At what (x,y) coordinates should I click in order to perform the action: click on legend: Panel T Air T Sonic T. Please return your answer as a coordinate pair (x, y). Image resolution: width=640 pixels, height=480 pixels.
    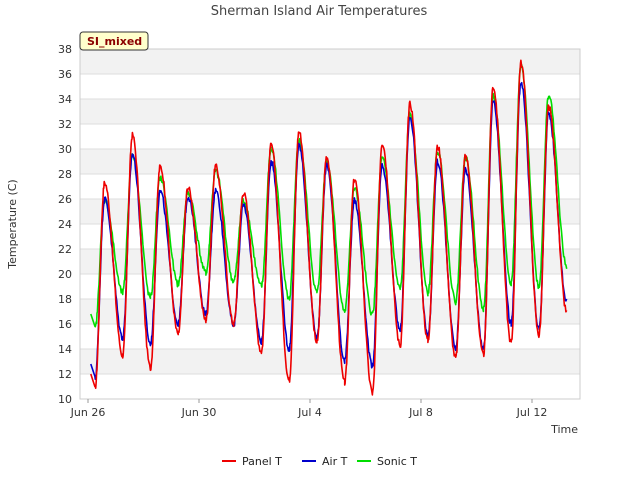
    Looking at the image, I should click on (319, 461).